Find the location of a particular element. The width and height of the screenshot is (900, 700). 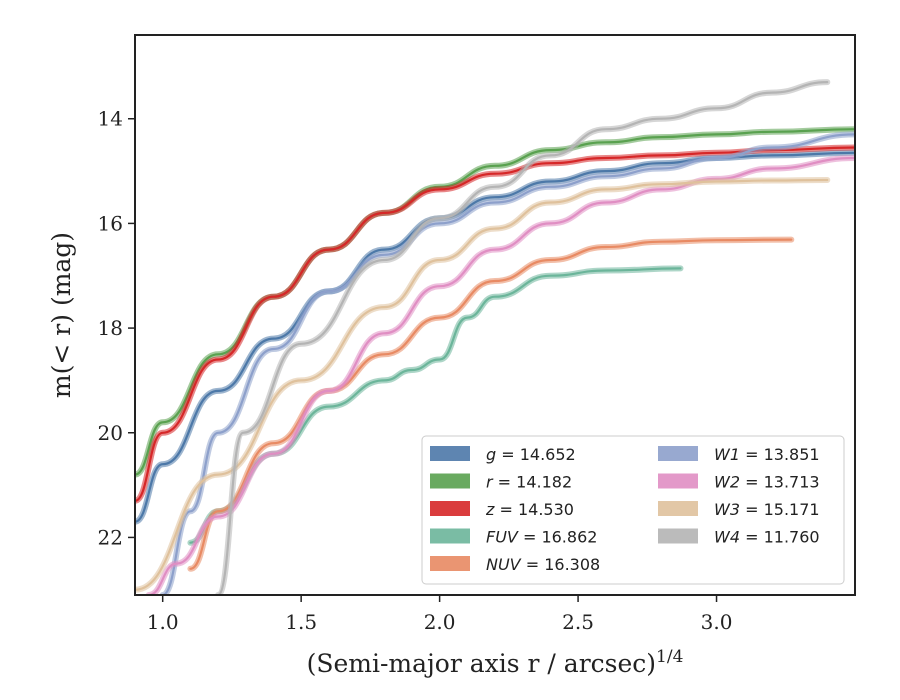

legend-label: W1 = 13.851 is located at coordinates (767, 454).